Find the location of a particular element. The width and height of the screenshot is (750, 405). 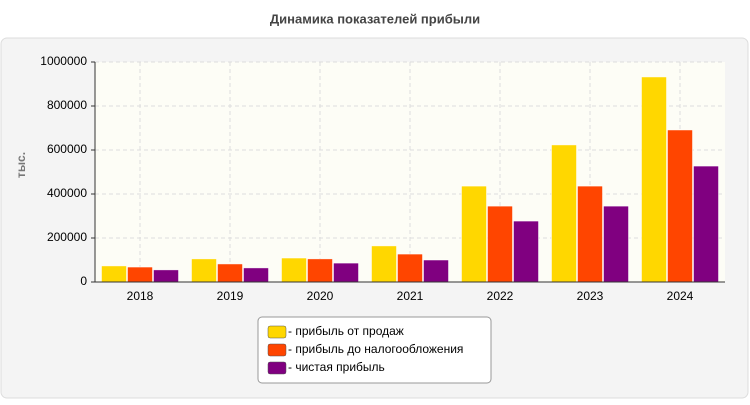

y-tick-label: 200000 is located at coordinates (67, 237).